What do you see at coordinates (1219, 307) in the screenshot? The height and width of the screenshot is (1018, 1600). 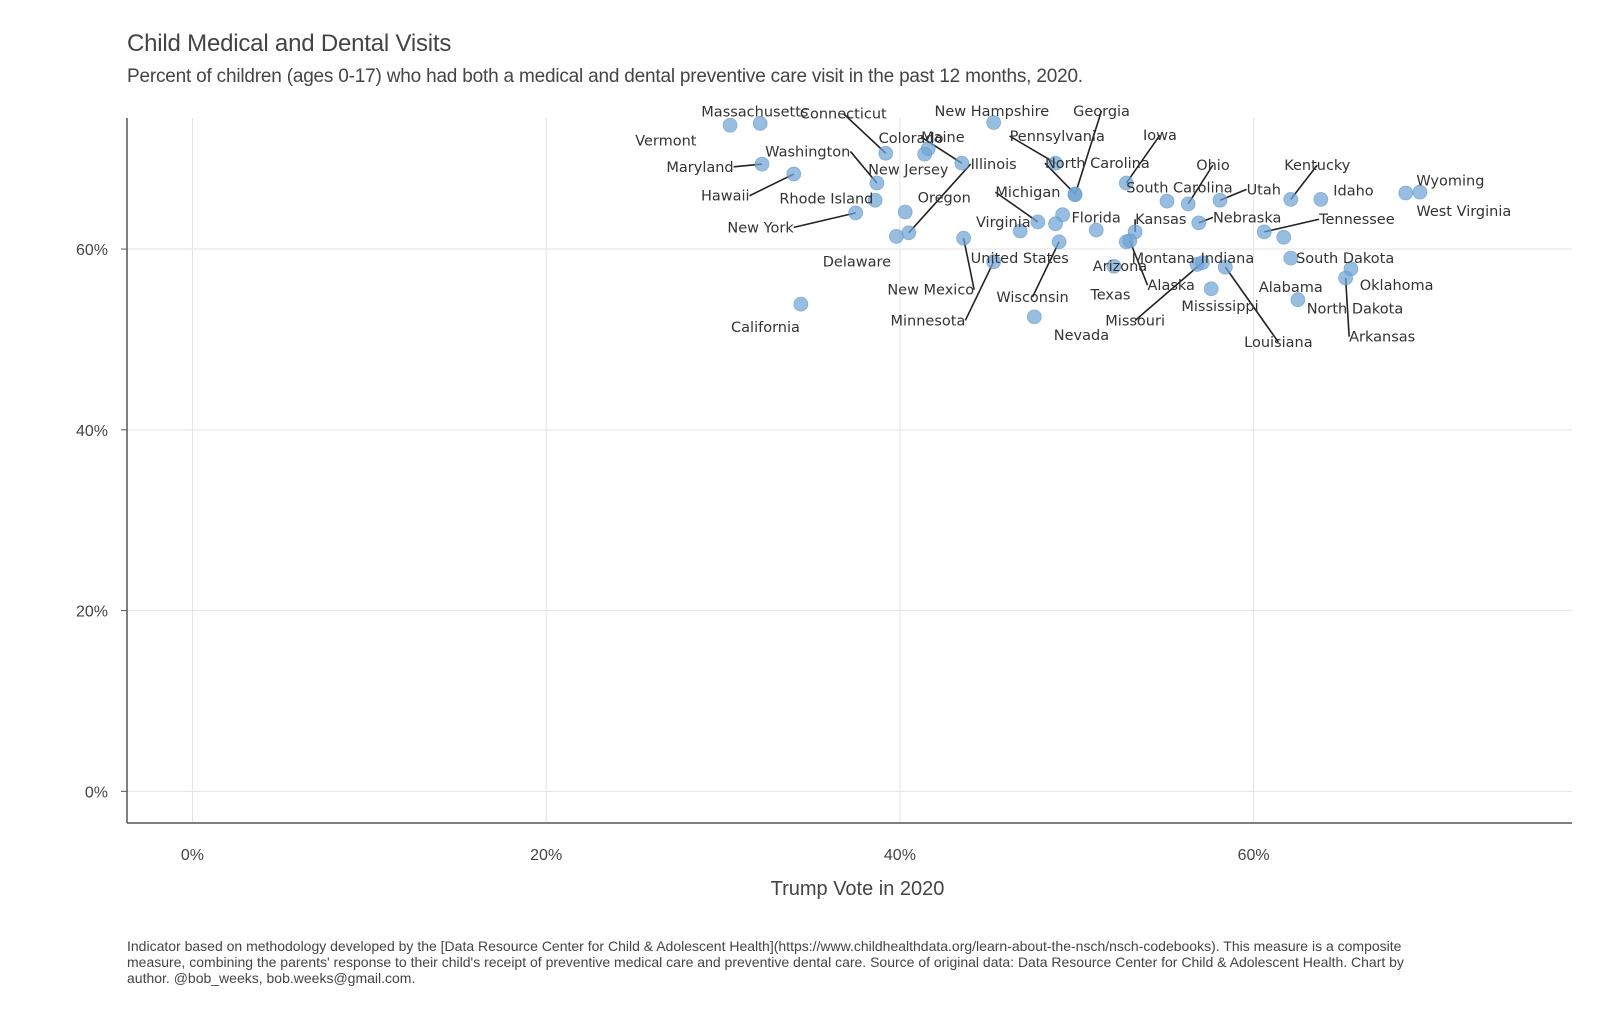 I see `point-label: Mississippi` at bounding box center [1219, 307].